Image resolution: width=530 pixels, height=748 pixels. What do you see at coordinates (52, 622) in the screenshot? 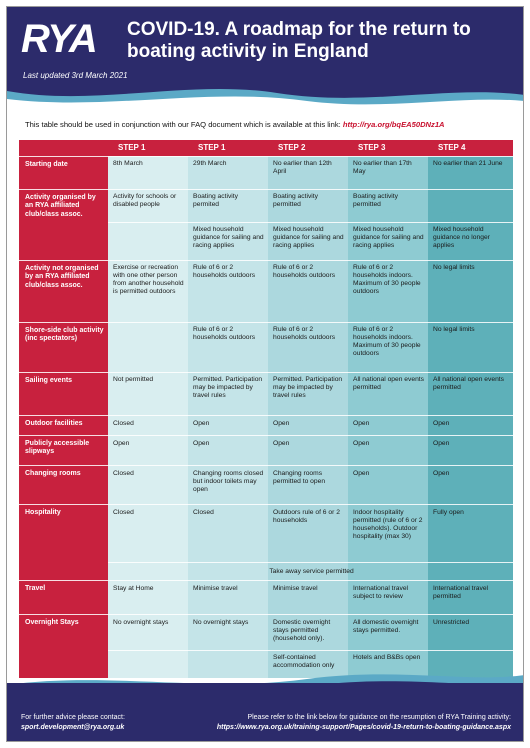
I see `row-label-overnight: Overnight Stays` at bounding box center [52, 622].